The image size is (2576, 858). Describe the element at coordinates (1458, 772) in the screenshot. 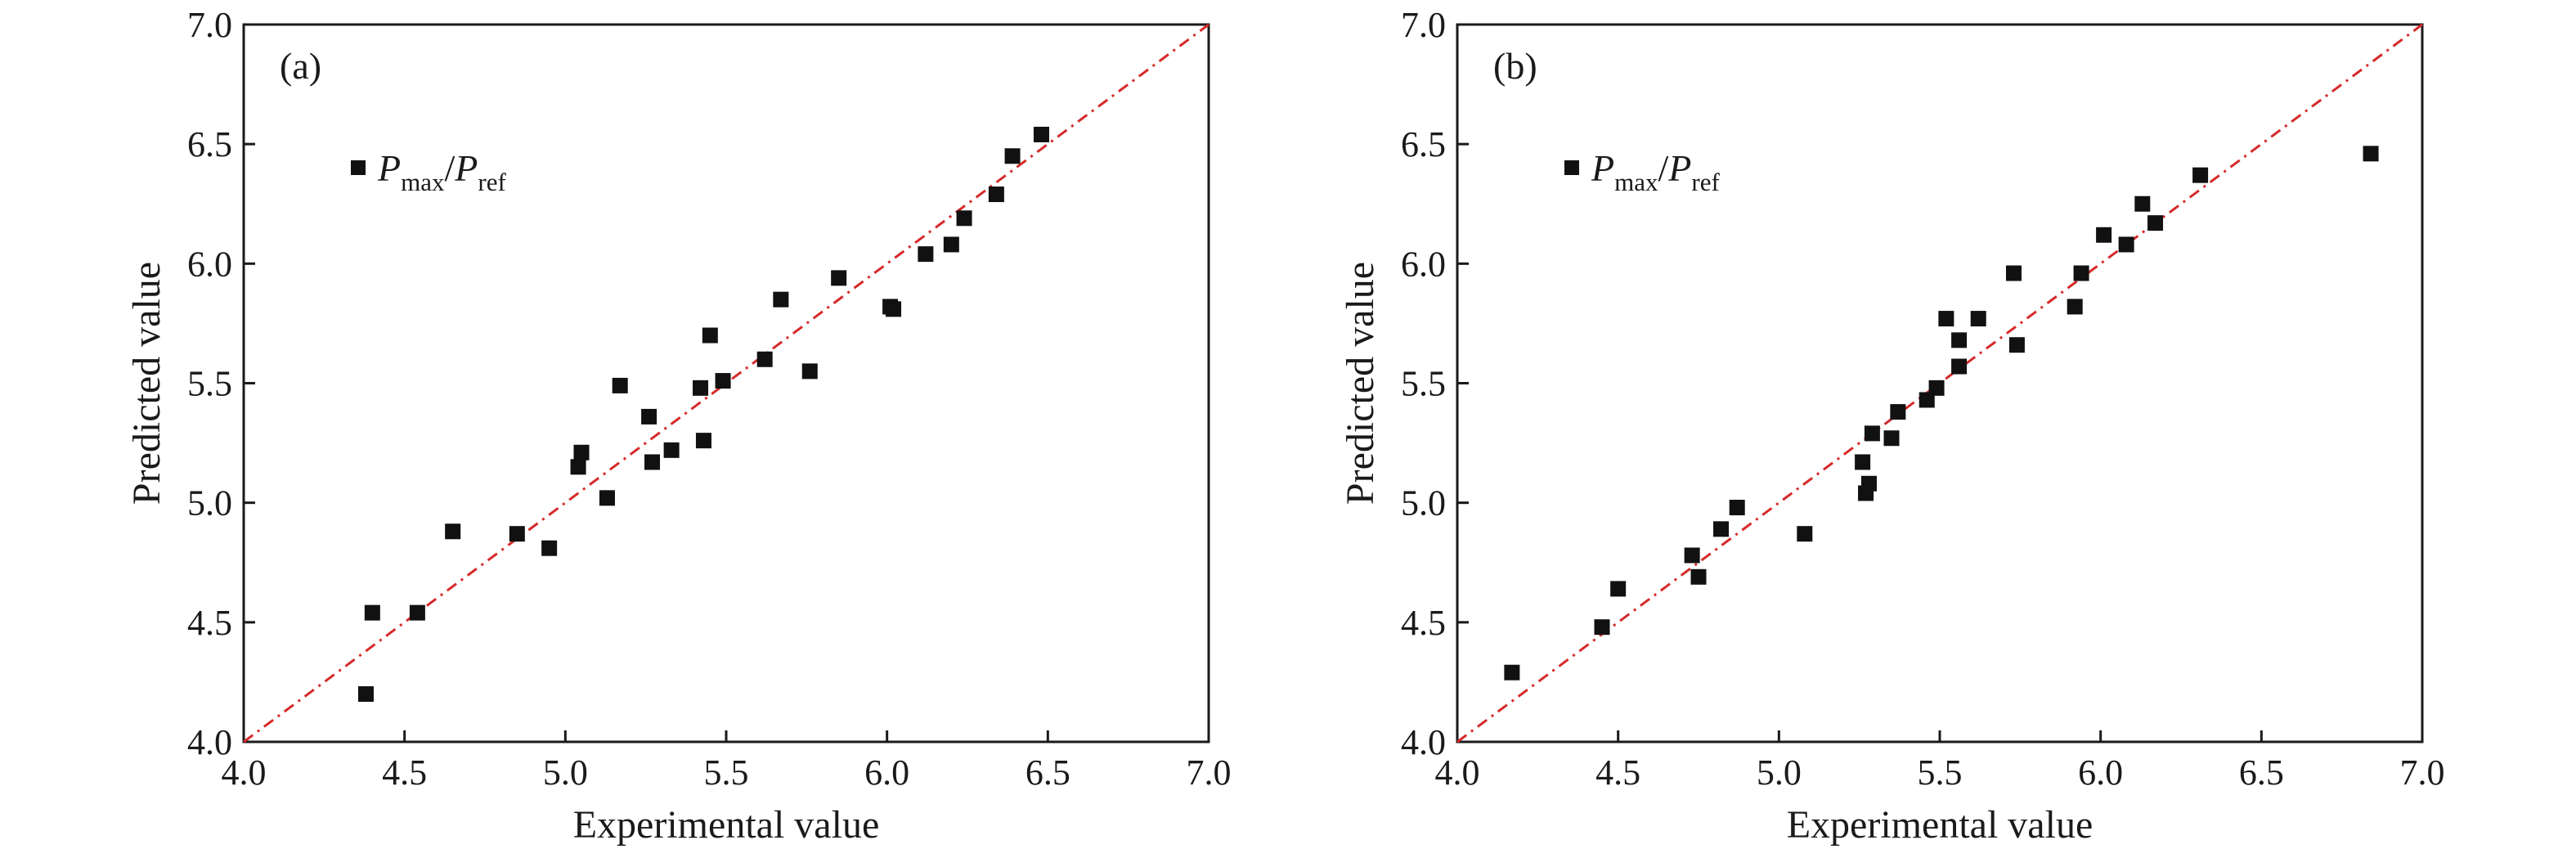

I see `panel-b-x-tick-label: 4.0` at that location.